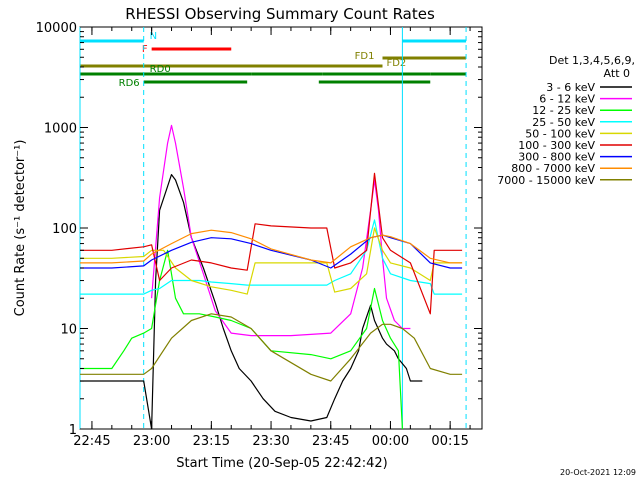 Image resolution: width=640 pixels, height=480 pixels. What do you see at coordinates (160, 69) in the screenshot?
I see `flag-label-rd0: RD0` at bounding box center [160, 69].